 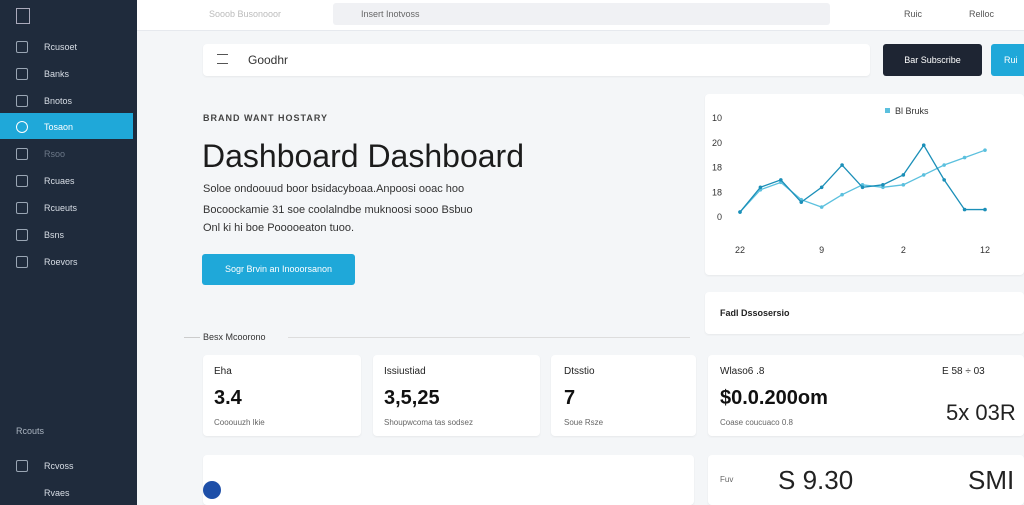 I want to click on panel: Fadl Dssosersio, so click(x=864, y=313).